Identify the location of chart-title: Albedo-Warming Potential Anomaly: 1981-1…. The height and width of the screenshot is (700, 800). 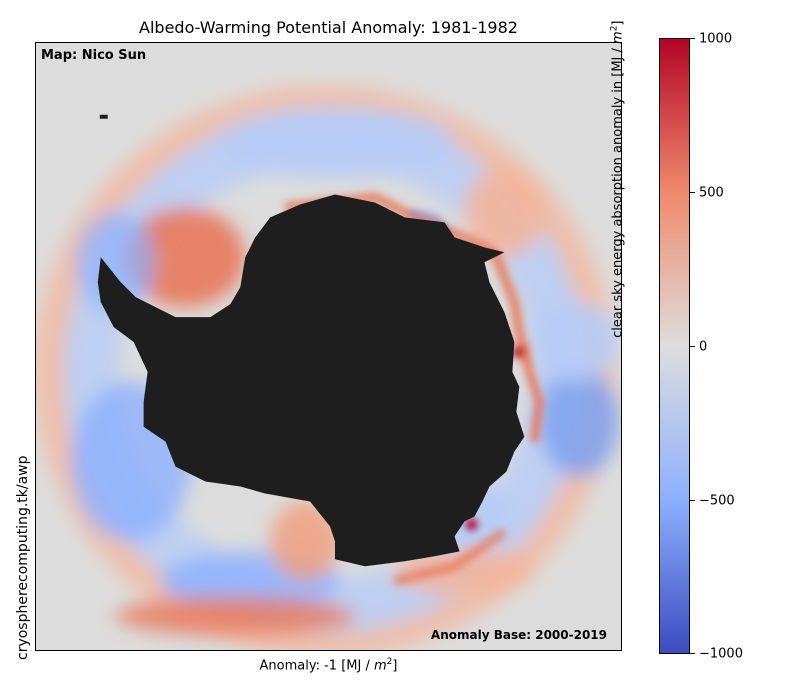
(328, 27).